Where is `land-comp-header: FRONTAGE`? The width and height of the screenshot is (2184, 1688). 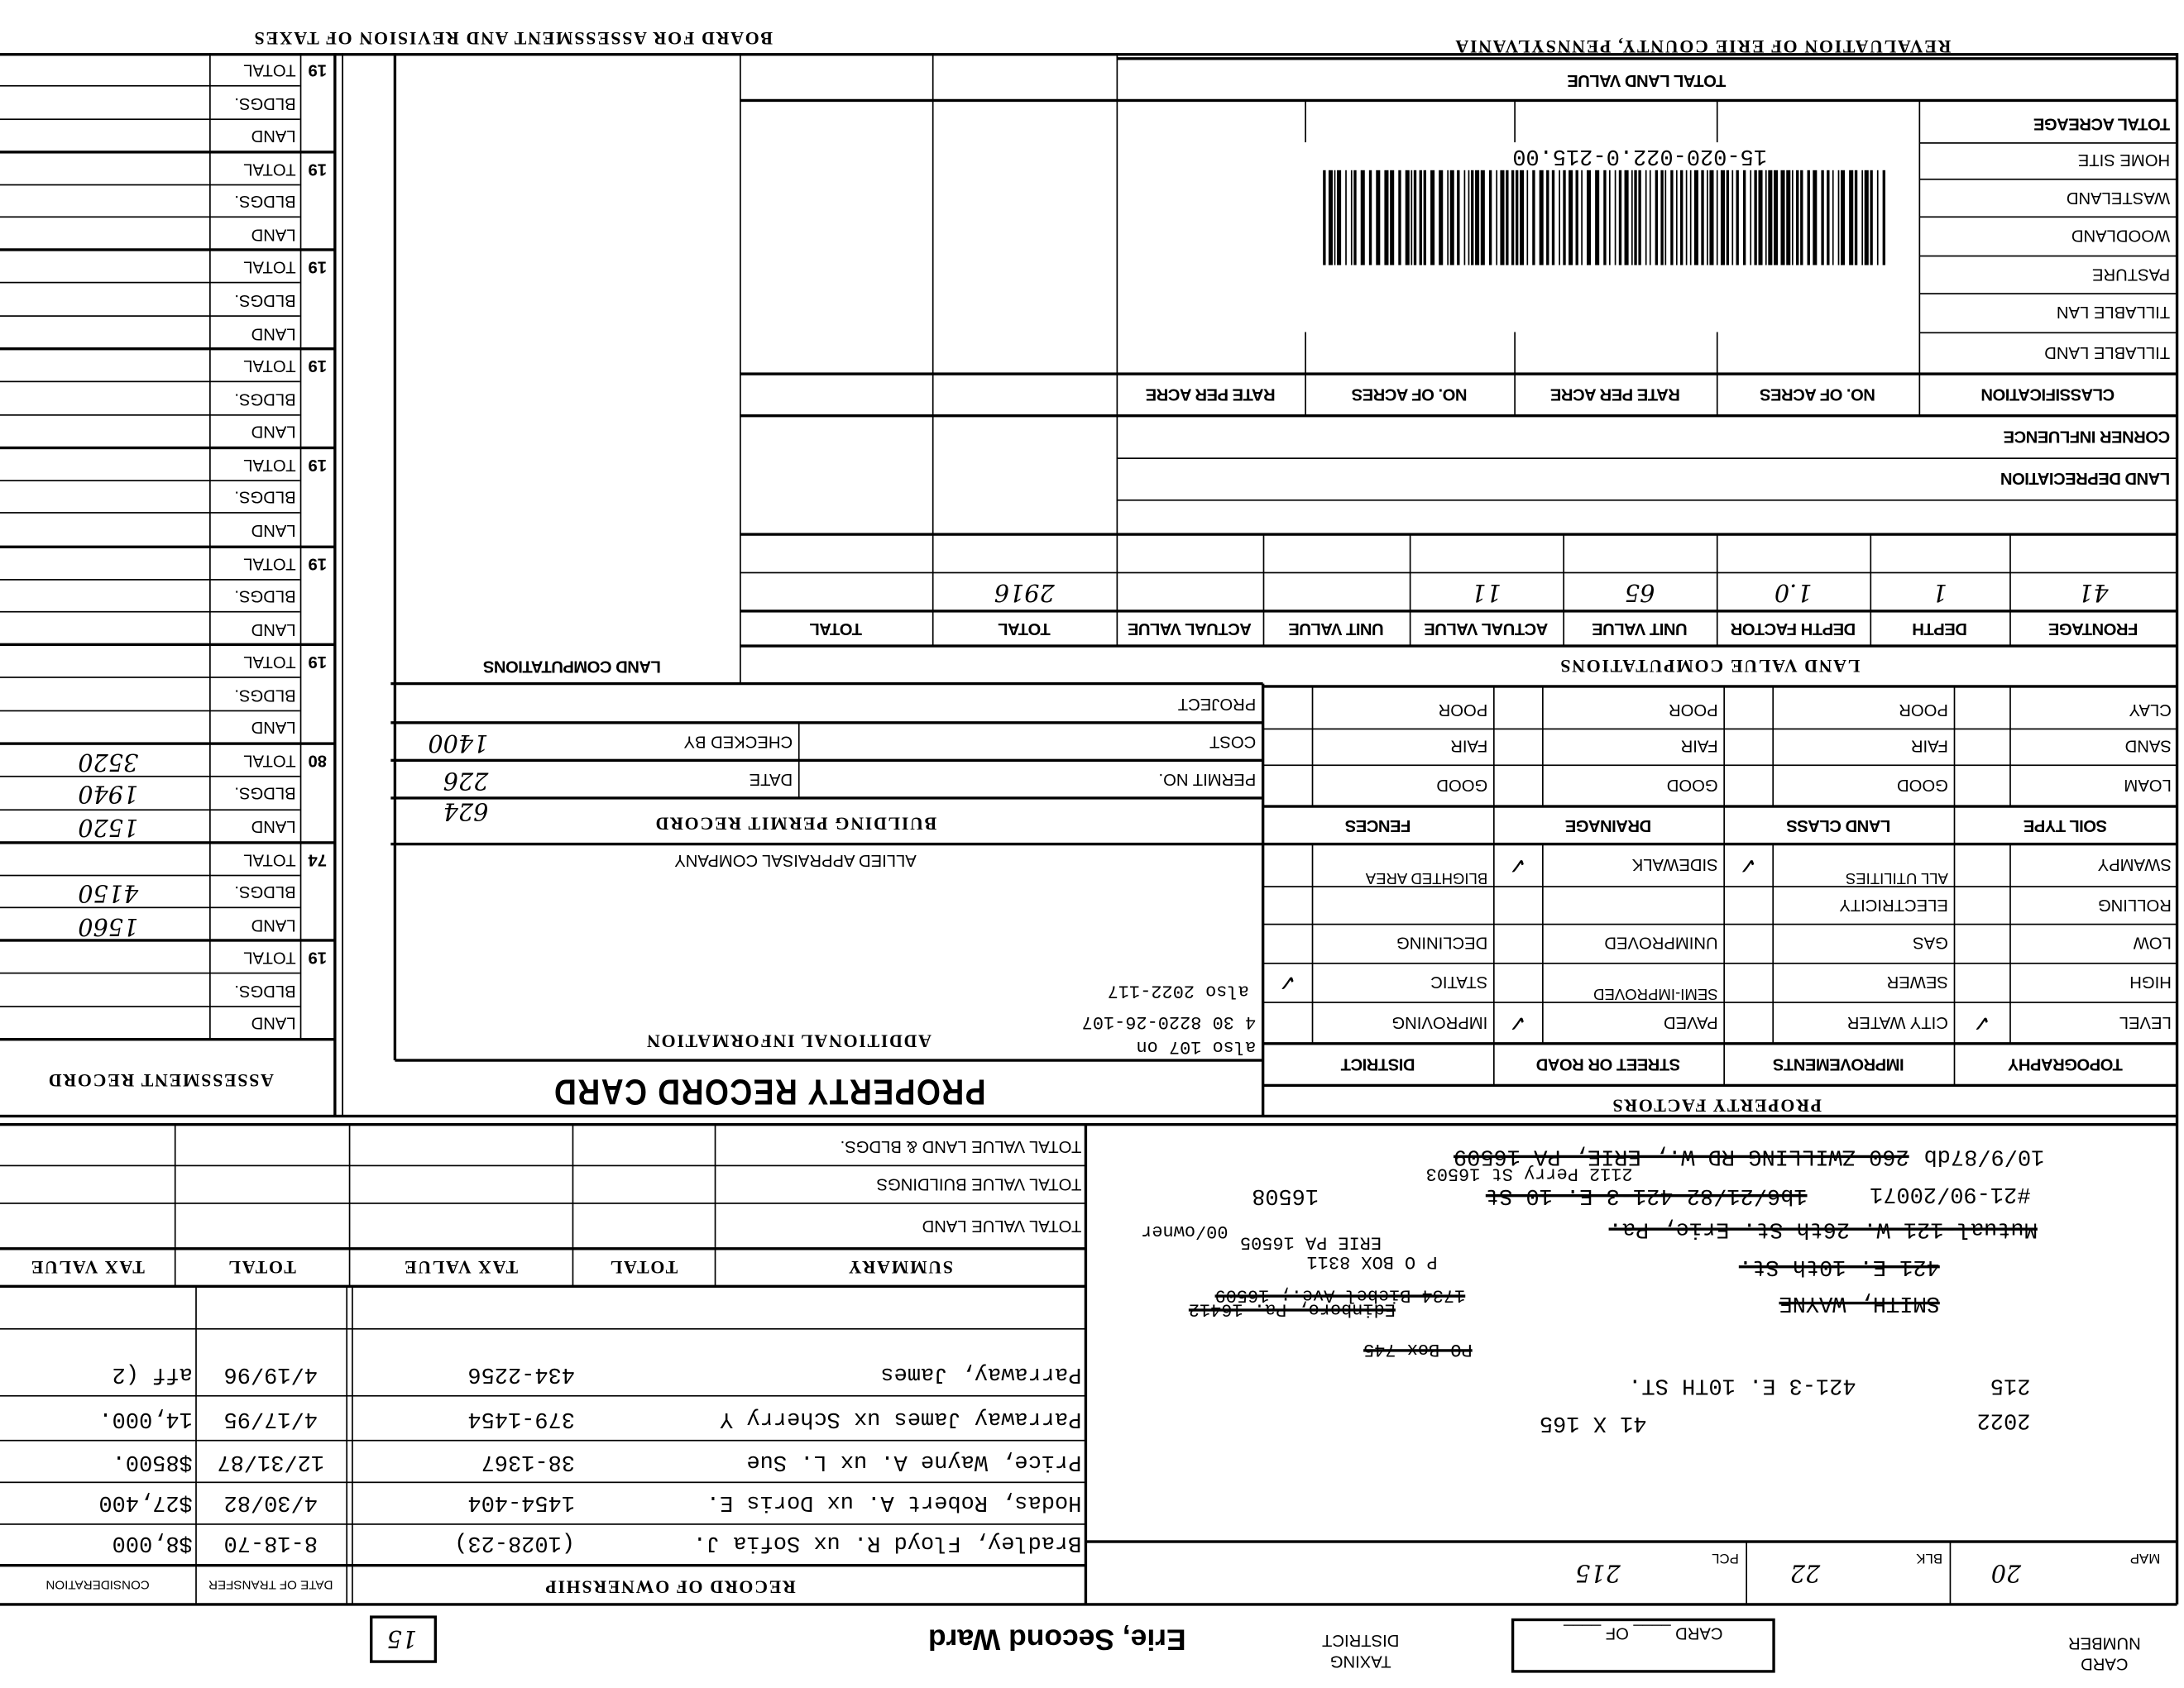 land-comp-header: FRONTAGE is located at coordinates (2093, 629).